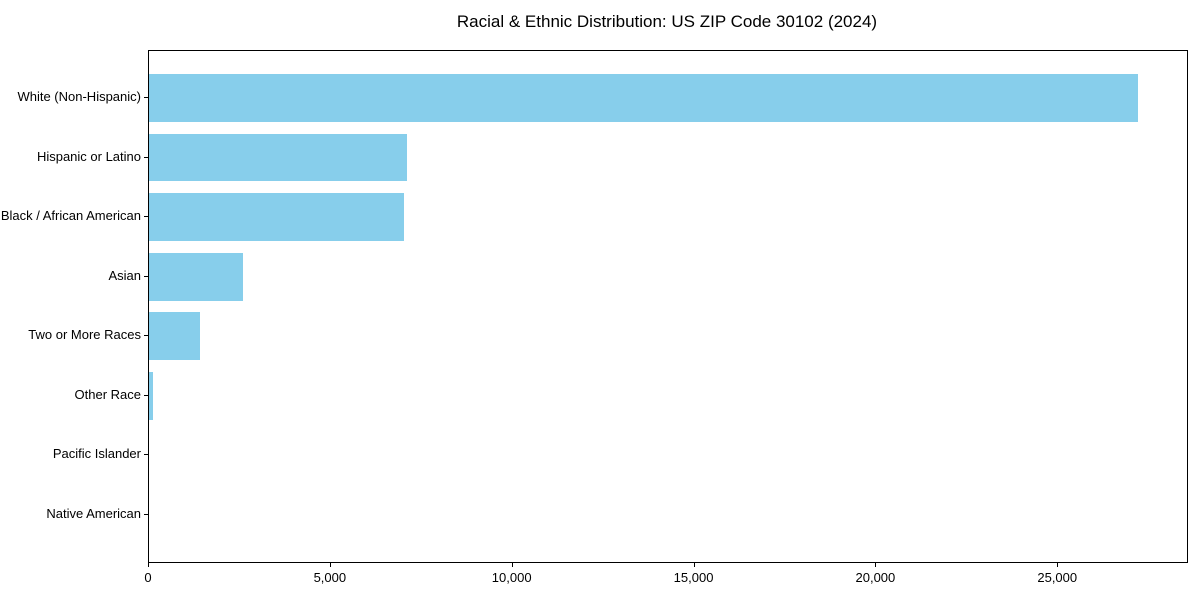 Image resolution: width=1200 pixels, height=600 pixels. What do you see at coordinates (88, 156) in the screenshot?
I see `y-axis-label: Hispanic or Latino` at bounding box center [88, 156].